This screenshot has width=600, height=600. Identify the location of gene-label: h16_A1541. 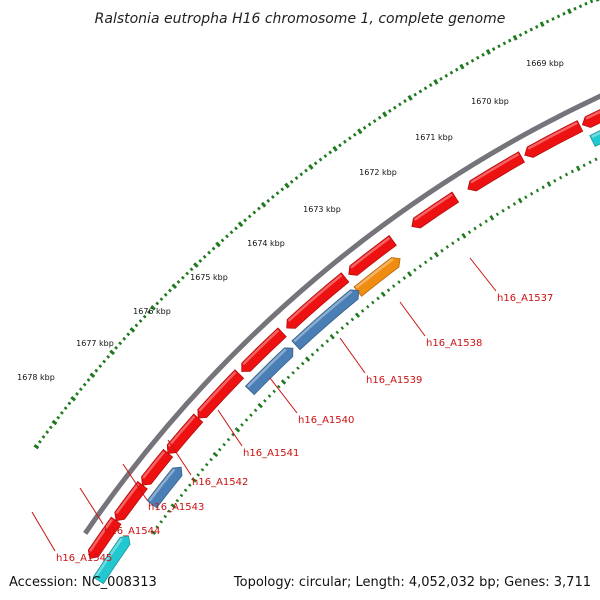
(271, 453).